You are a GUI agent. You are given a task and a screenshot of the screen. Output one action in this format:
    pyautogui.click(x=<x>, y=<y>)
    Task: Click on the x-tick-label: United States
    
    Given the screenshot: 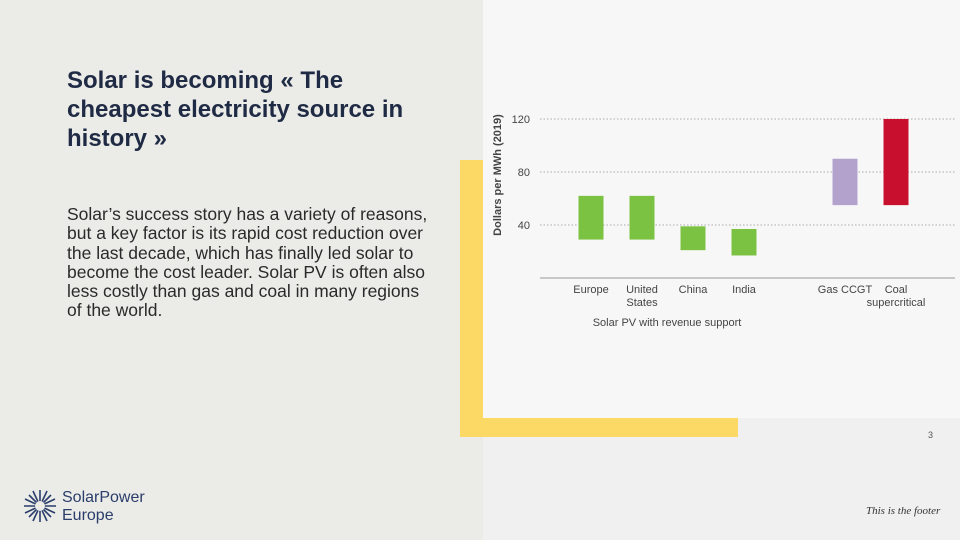 What is the action you would take?
    pyautogui.click(x=642, y=296)
    